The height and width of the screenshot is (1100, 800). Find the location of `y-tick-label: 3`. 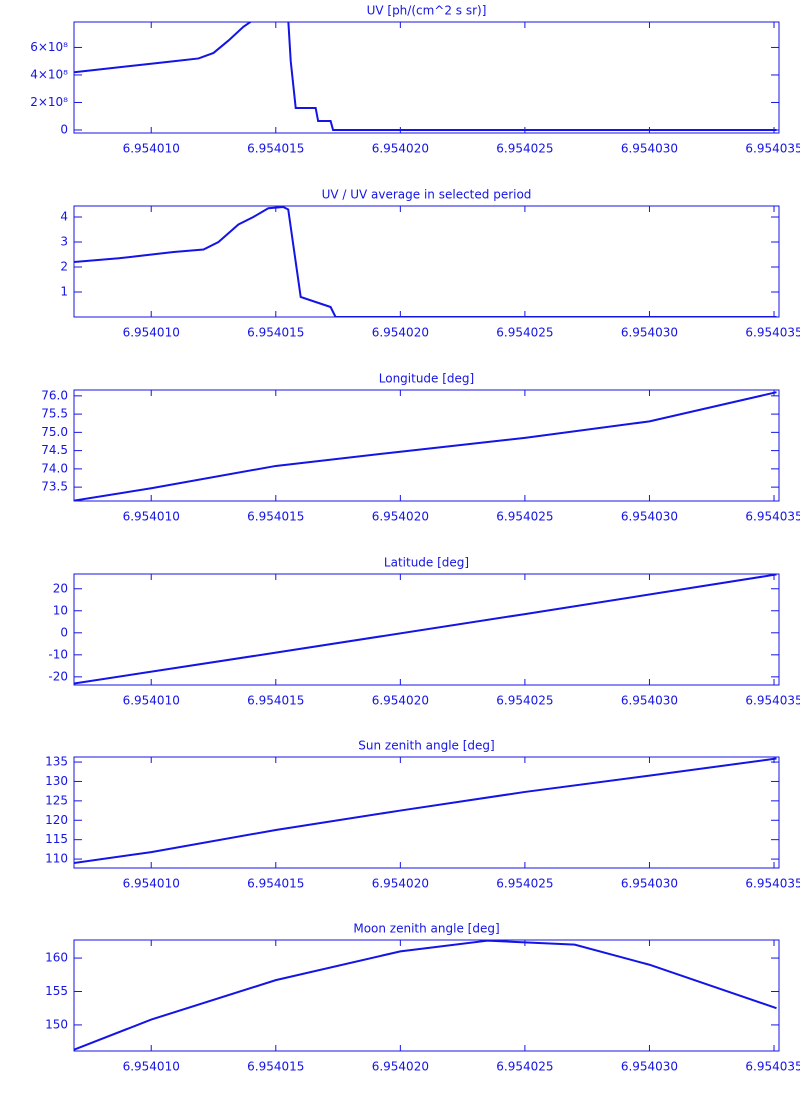

y-tick-label: 3 is located at coordinates (64, 242).